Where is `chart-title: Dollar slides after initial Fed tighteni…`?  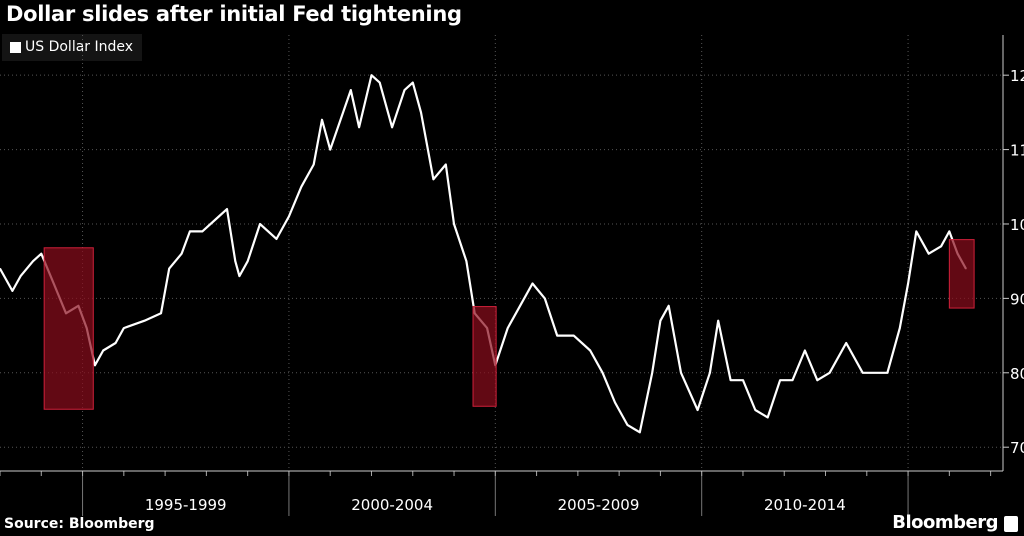
chart-title: Dollar slides after initial Fed tighteni… is located at coordinates (234, 14).